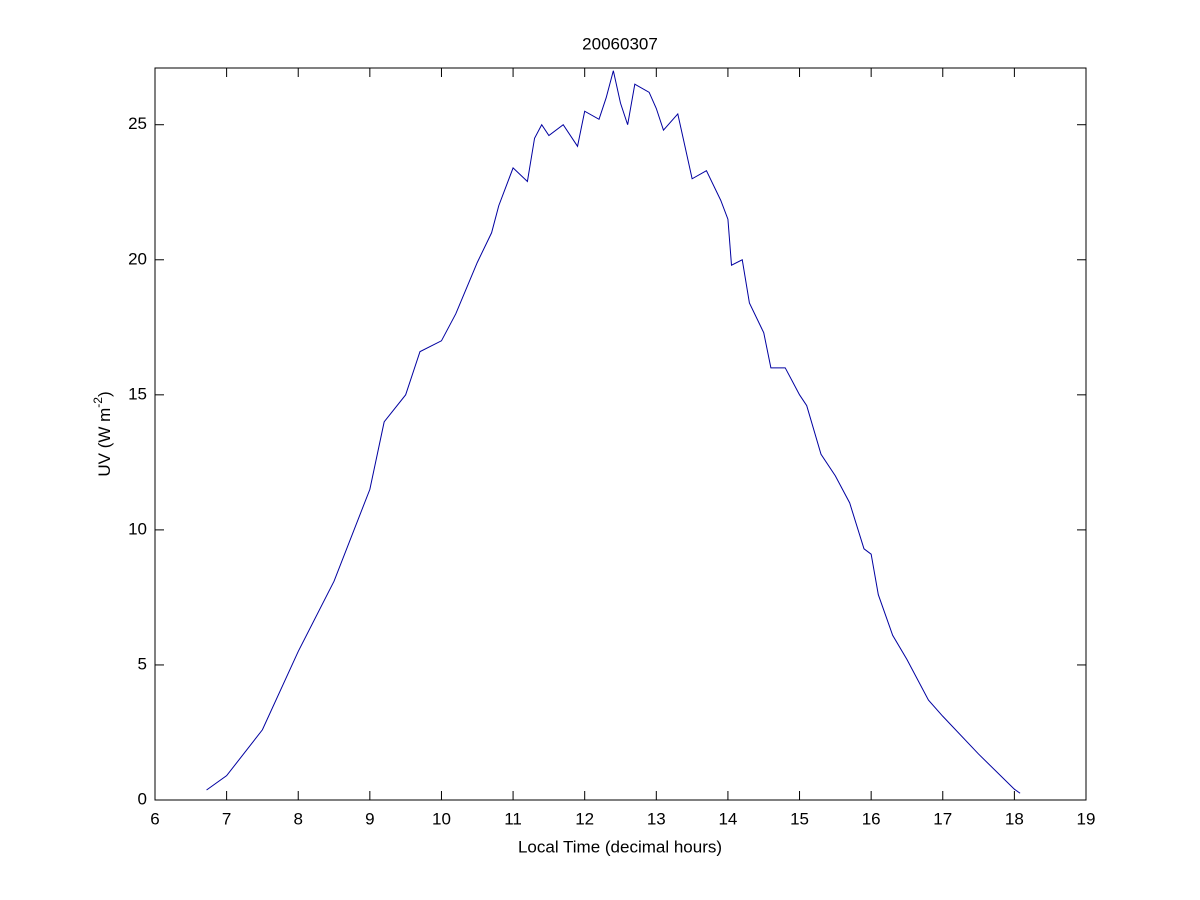 Image resolution: width=1200 pixels, height=900 pixels. I want to click on y-tick-label: 25, so click(137, 123).